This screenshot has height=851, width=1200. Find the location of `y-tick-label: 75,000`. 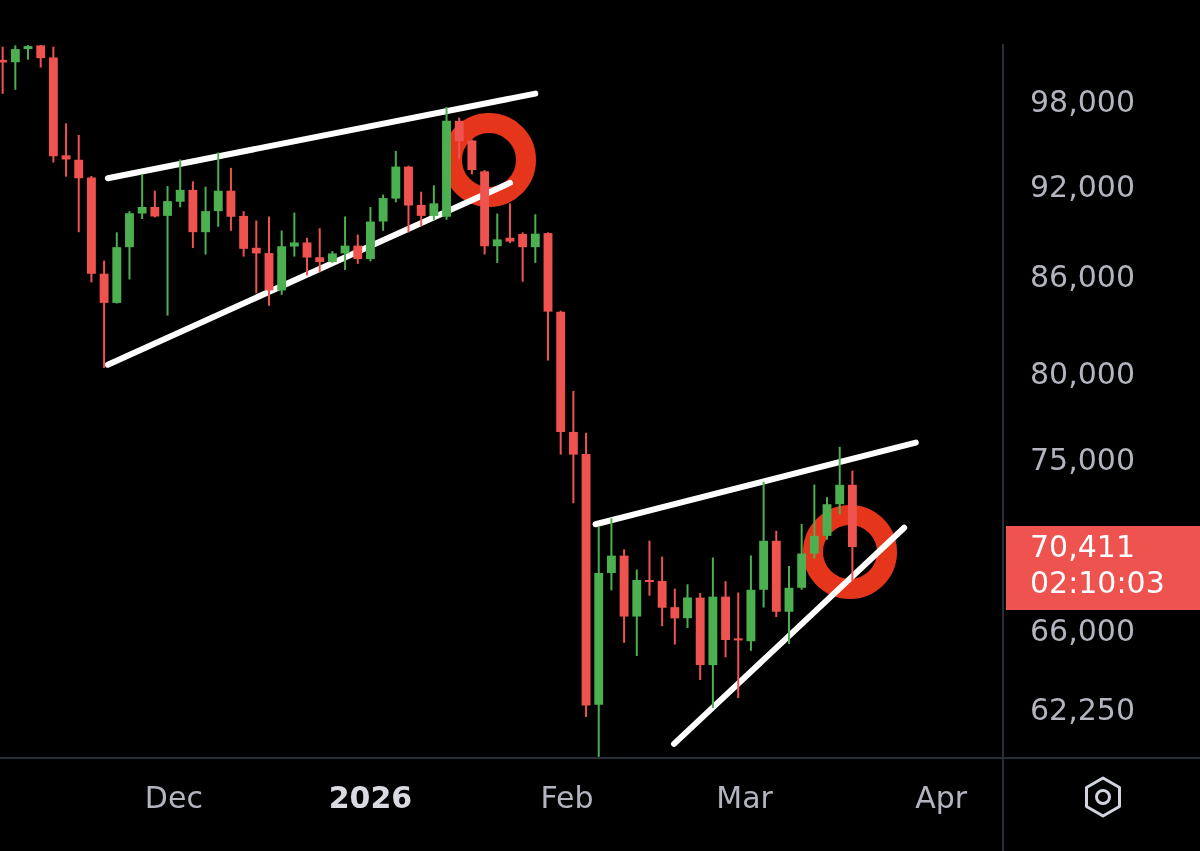

y-tick-label: 75,000 is located at coordinates (1082, 460).